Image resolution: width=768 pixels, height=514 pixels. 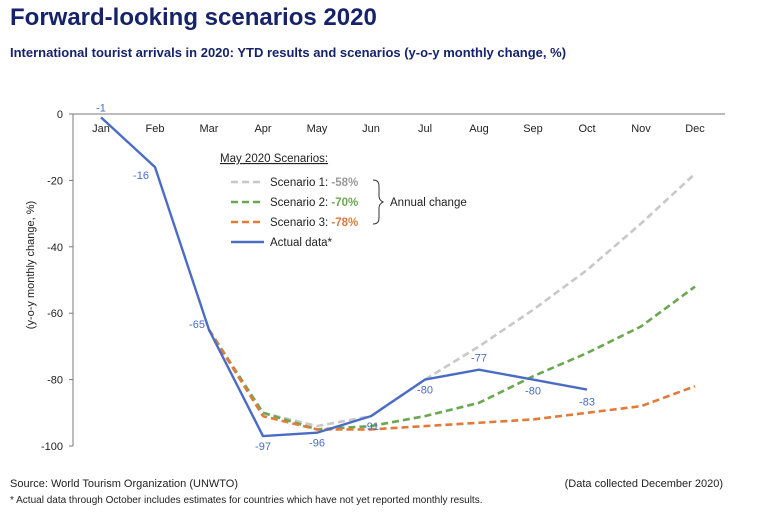 I want to click on data-label: -83, so click(x=587, y=403).